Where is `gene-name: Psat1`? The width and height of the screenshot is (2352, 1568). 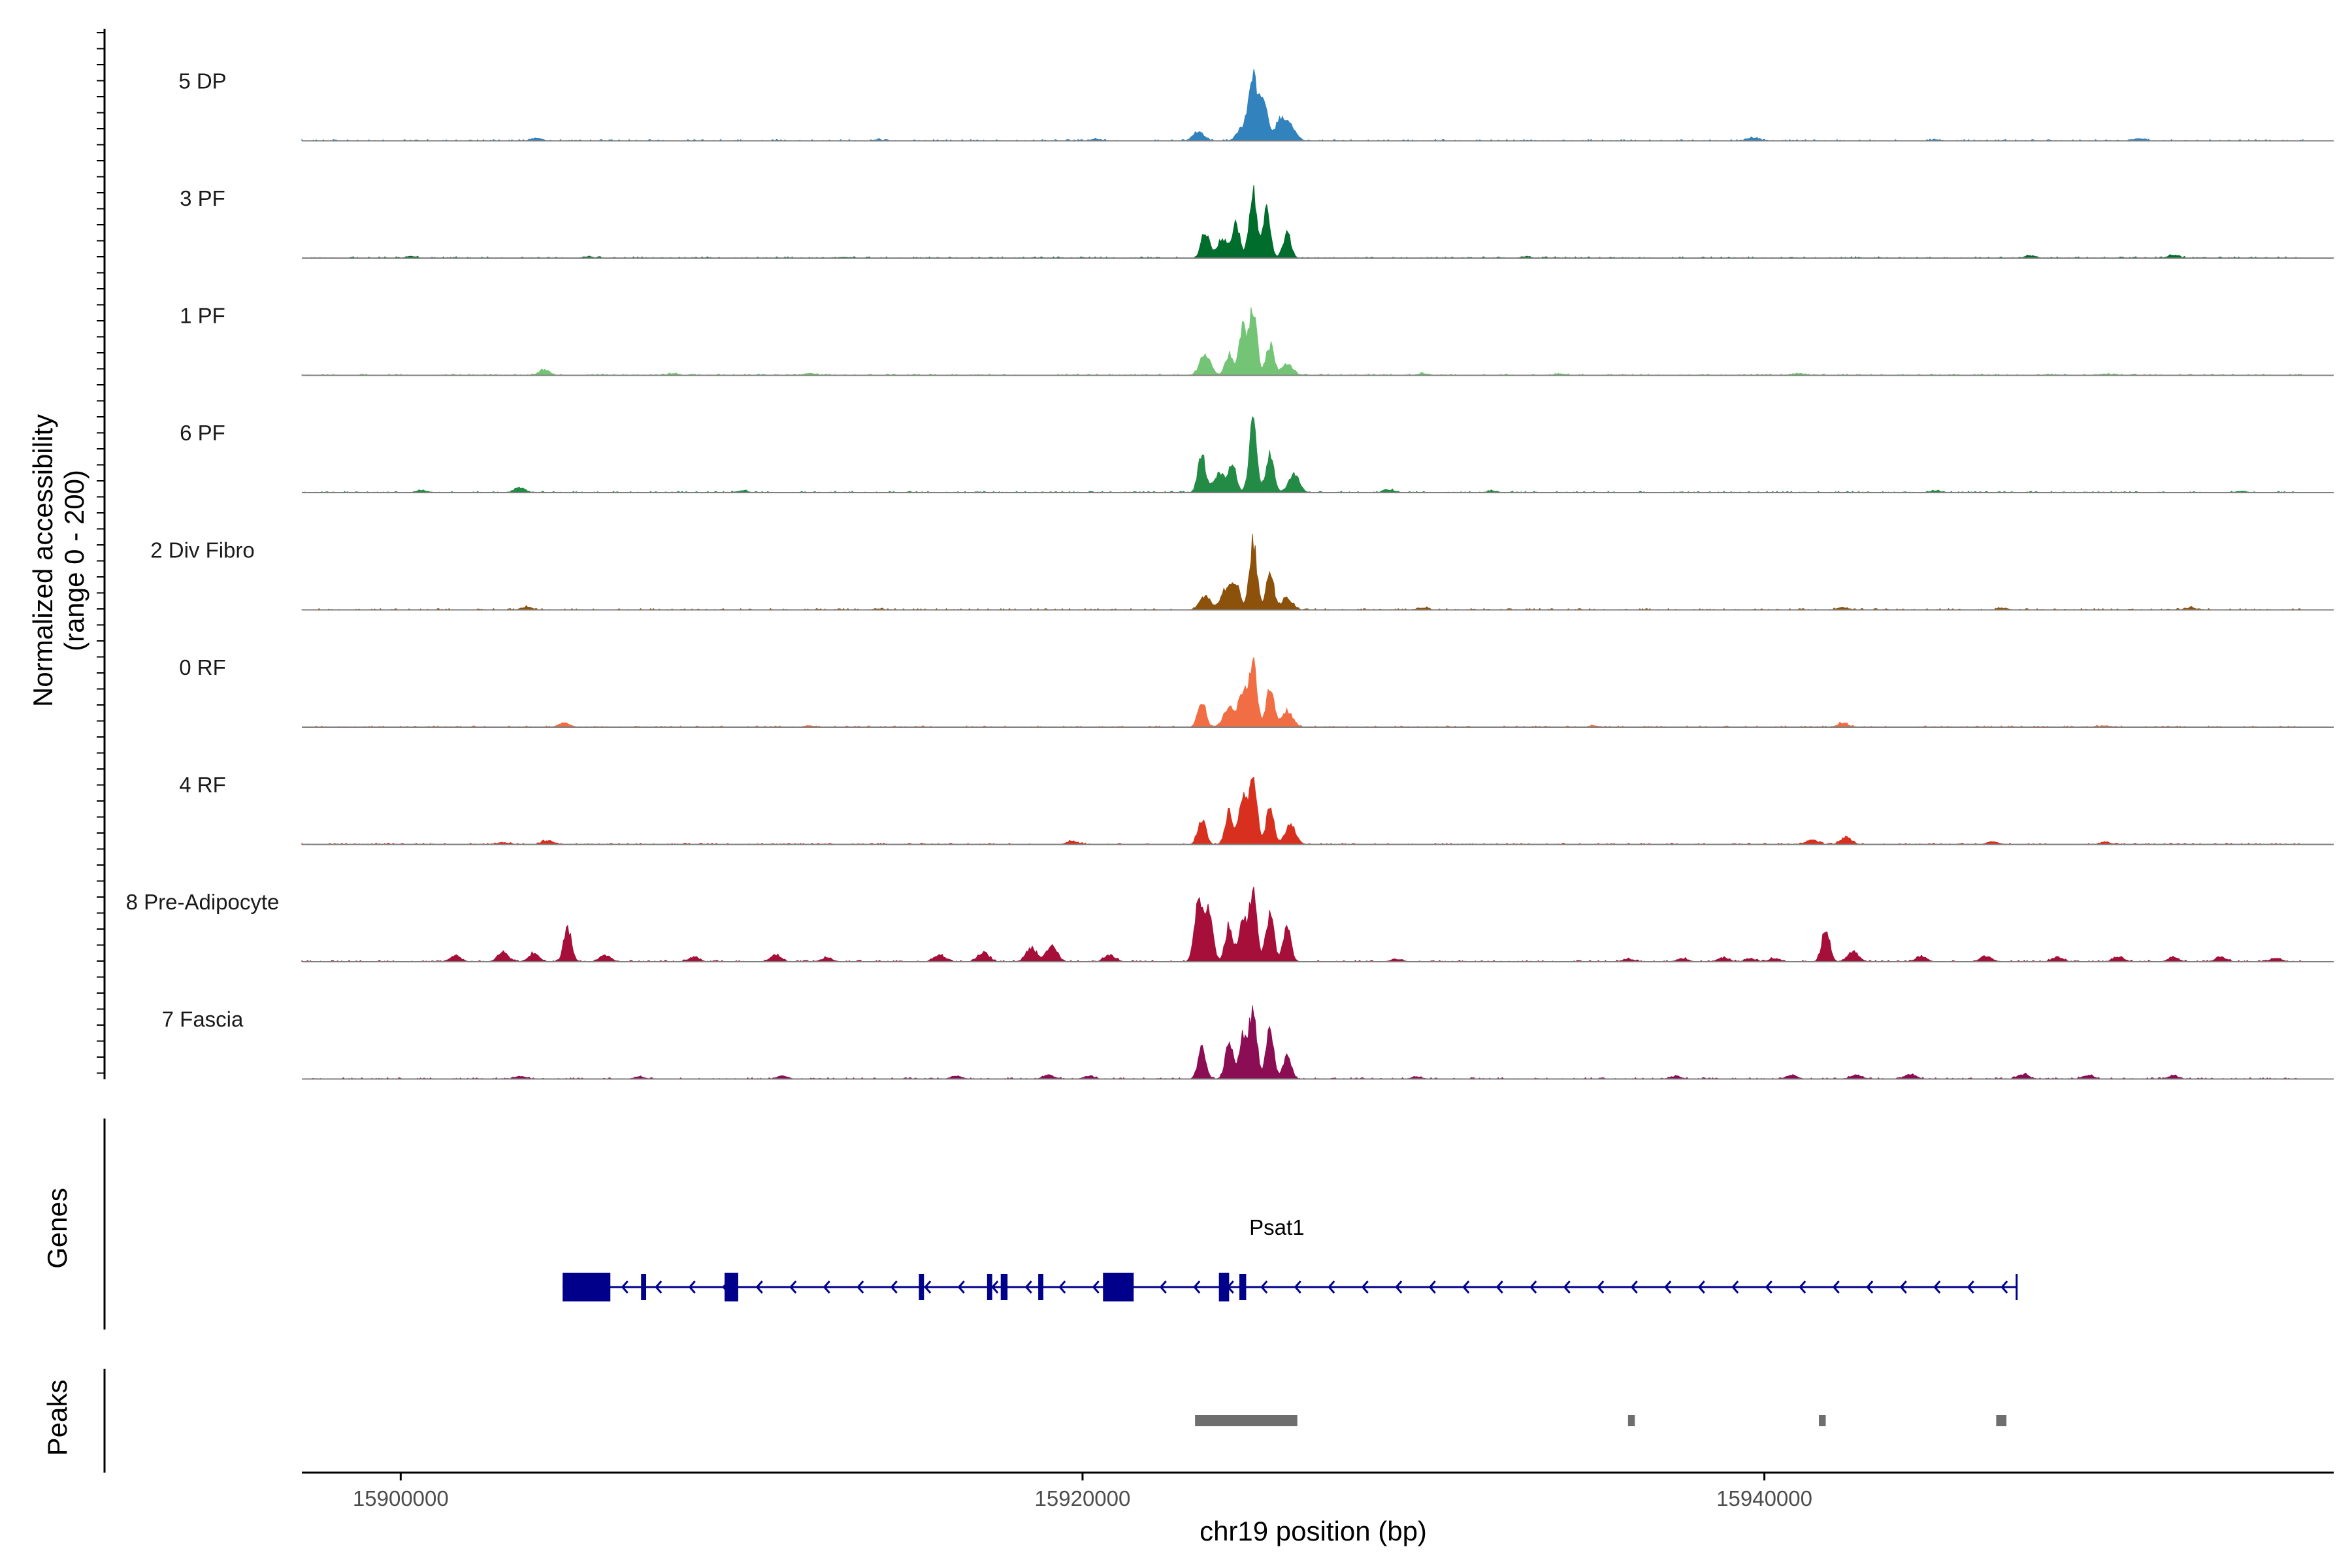 gene-name: Psat1 is located at coordinates (1276, 1227).